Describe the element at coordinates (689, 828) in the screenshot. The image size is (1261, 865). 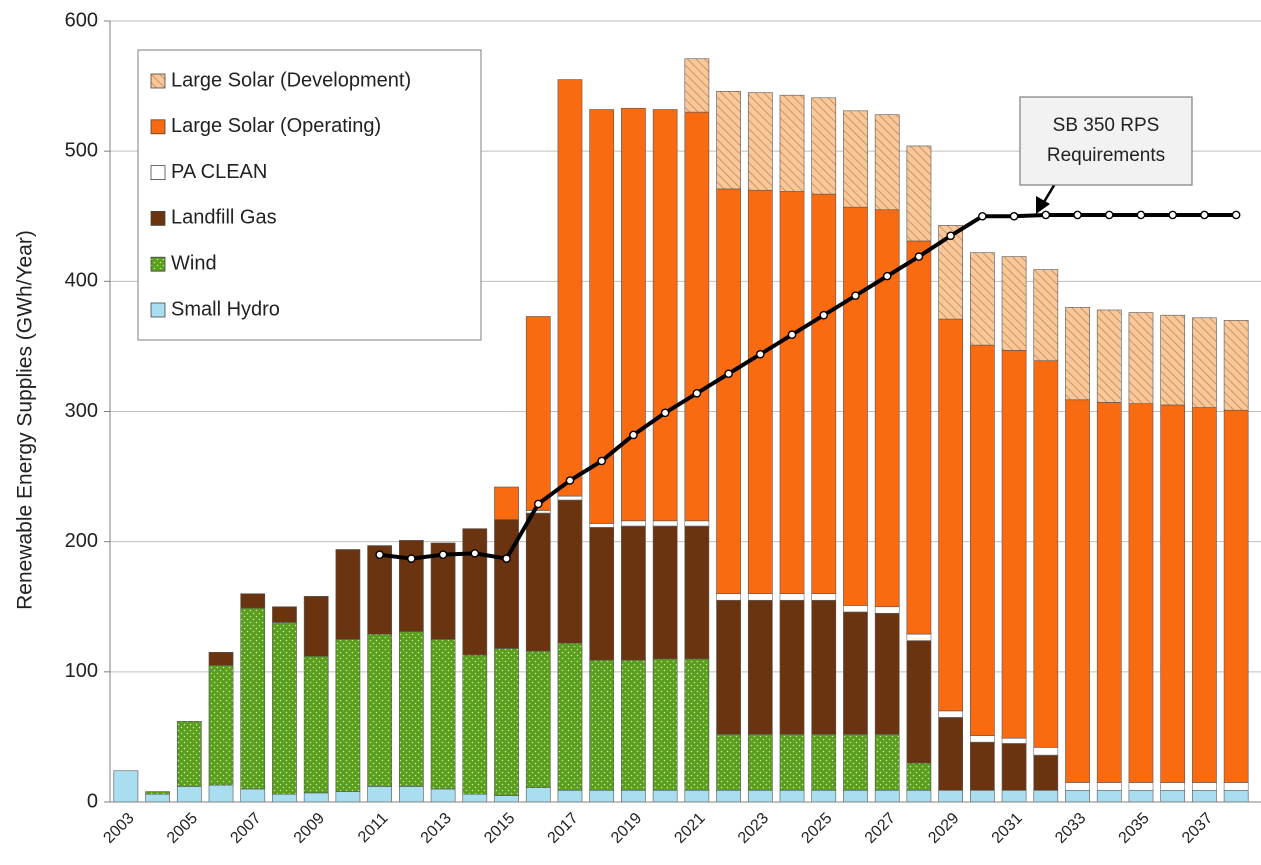
I see `x-tick-label: 2021` at that location.